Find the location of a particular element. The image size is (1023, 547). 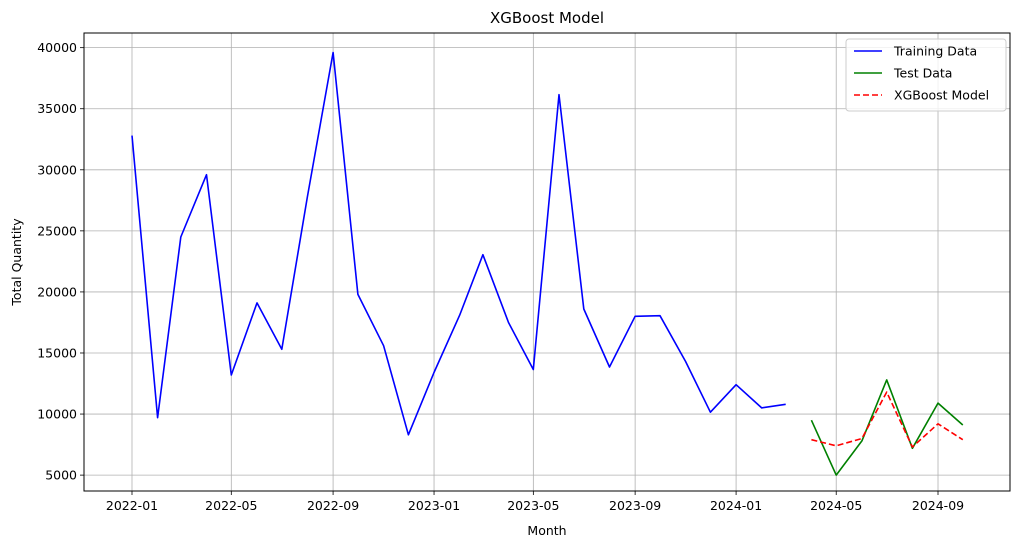

x-tick-label: 2024-09 is located at coordinates (938, 505).